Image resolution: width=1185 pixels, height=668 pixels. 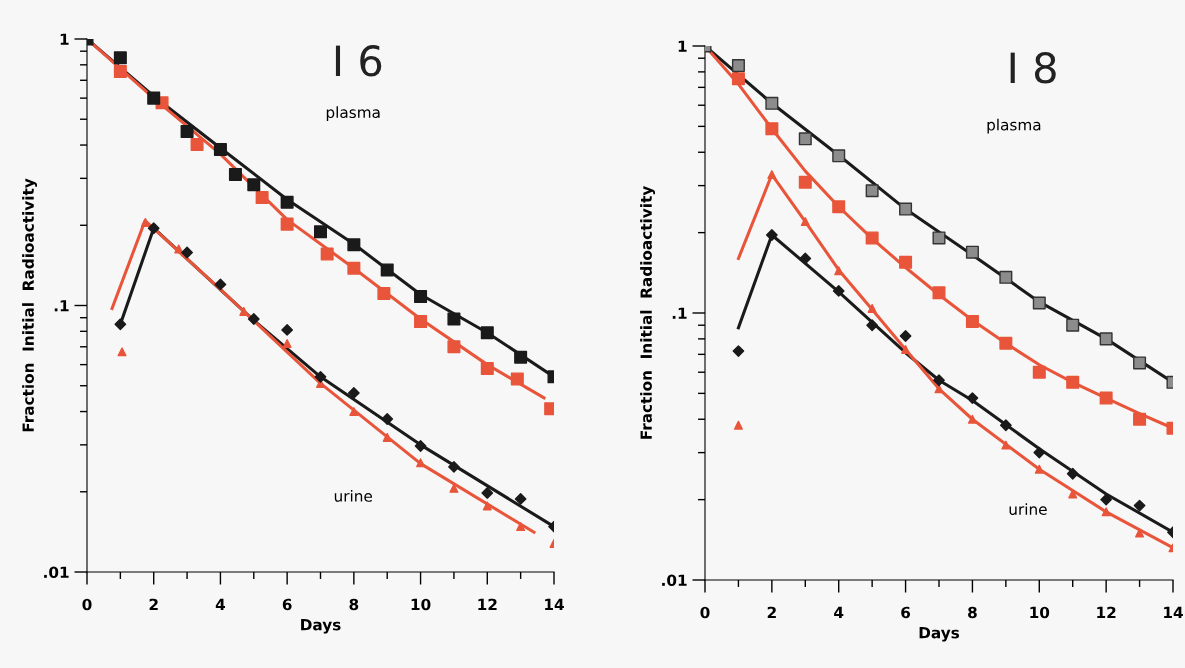 I want to click on chart-title: I 6, so click(x=358, y=61).